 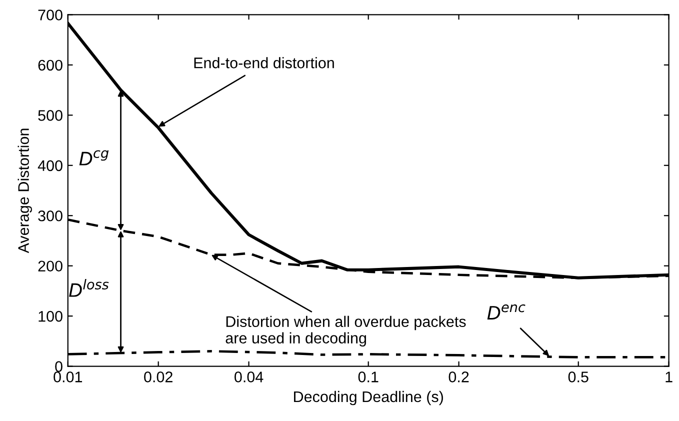 What do you see at coordinates (50, 65) in the screenshot?
I see `y-tick-label: 600` at bounding box center [50, 65].